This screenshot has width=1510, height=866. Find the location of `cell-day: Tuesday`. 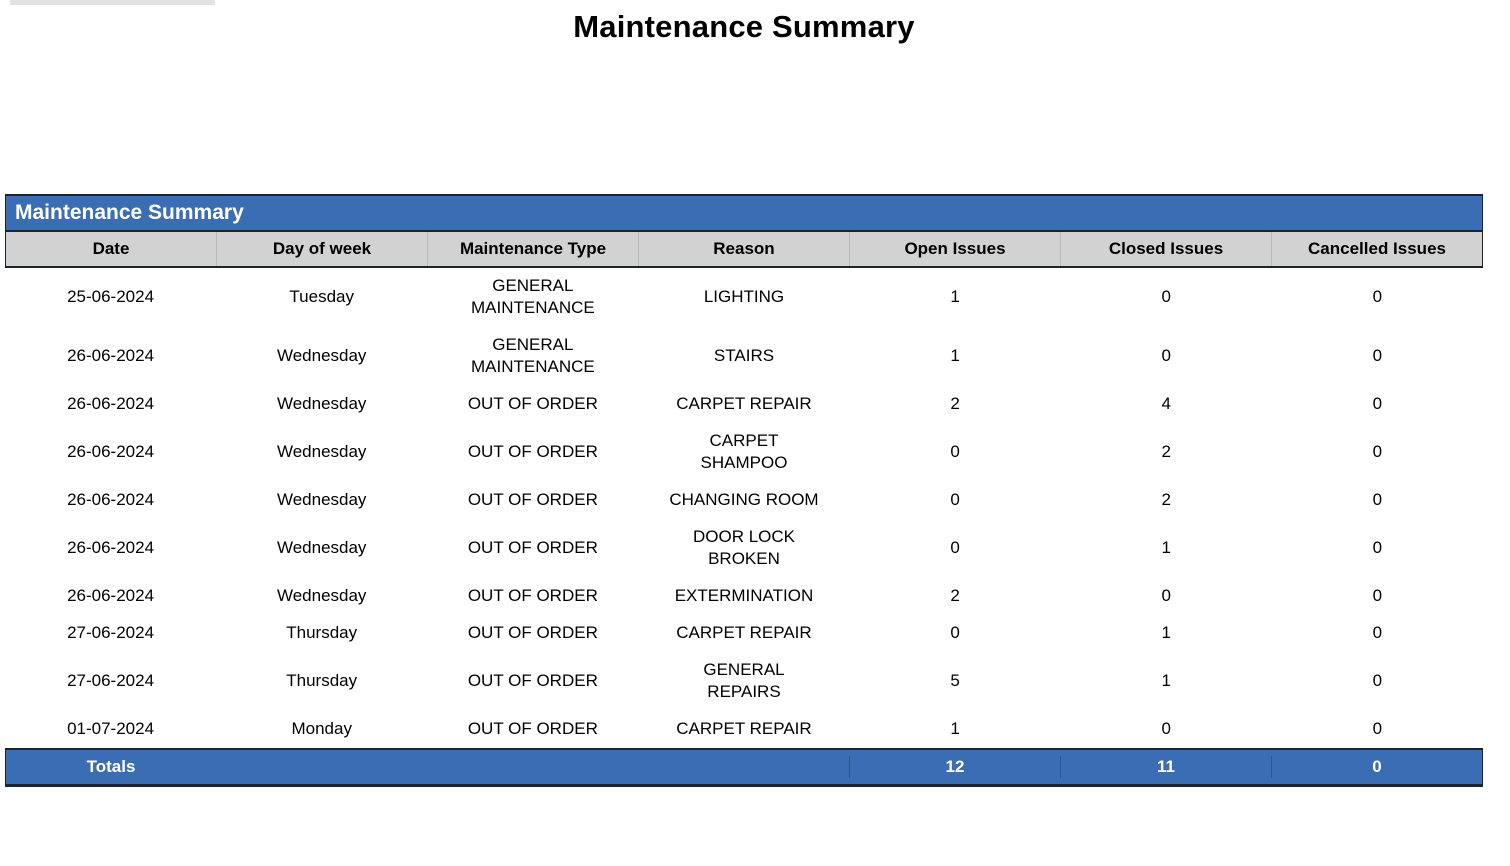

cell-day: Tuesday is located at coordinates (321, 296).